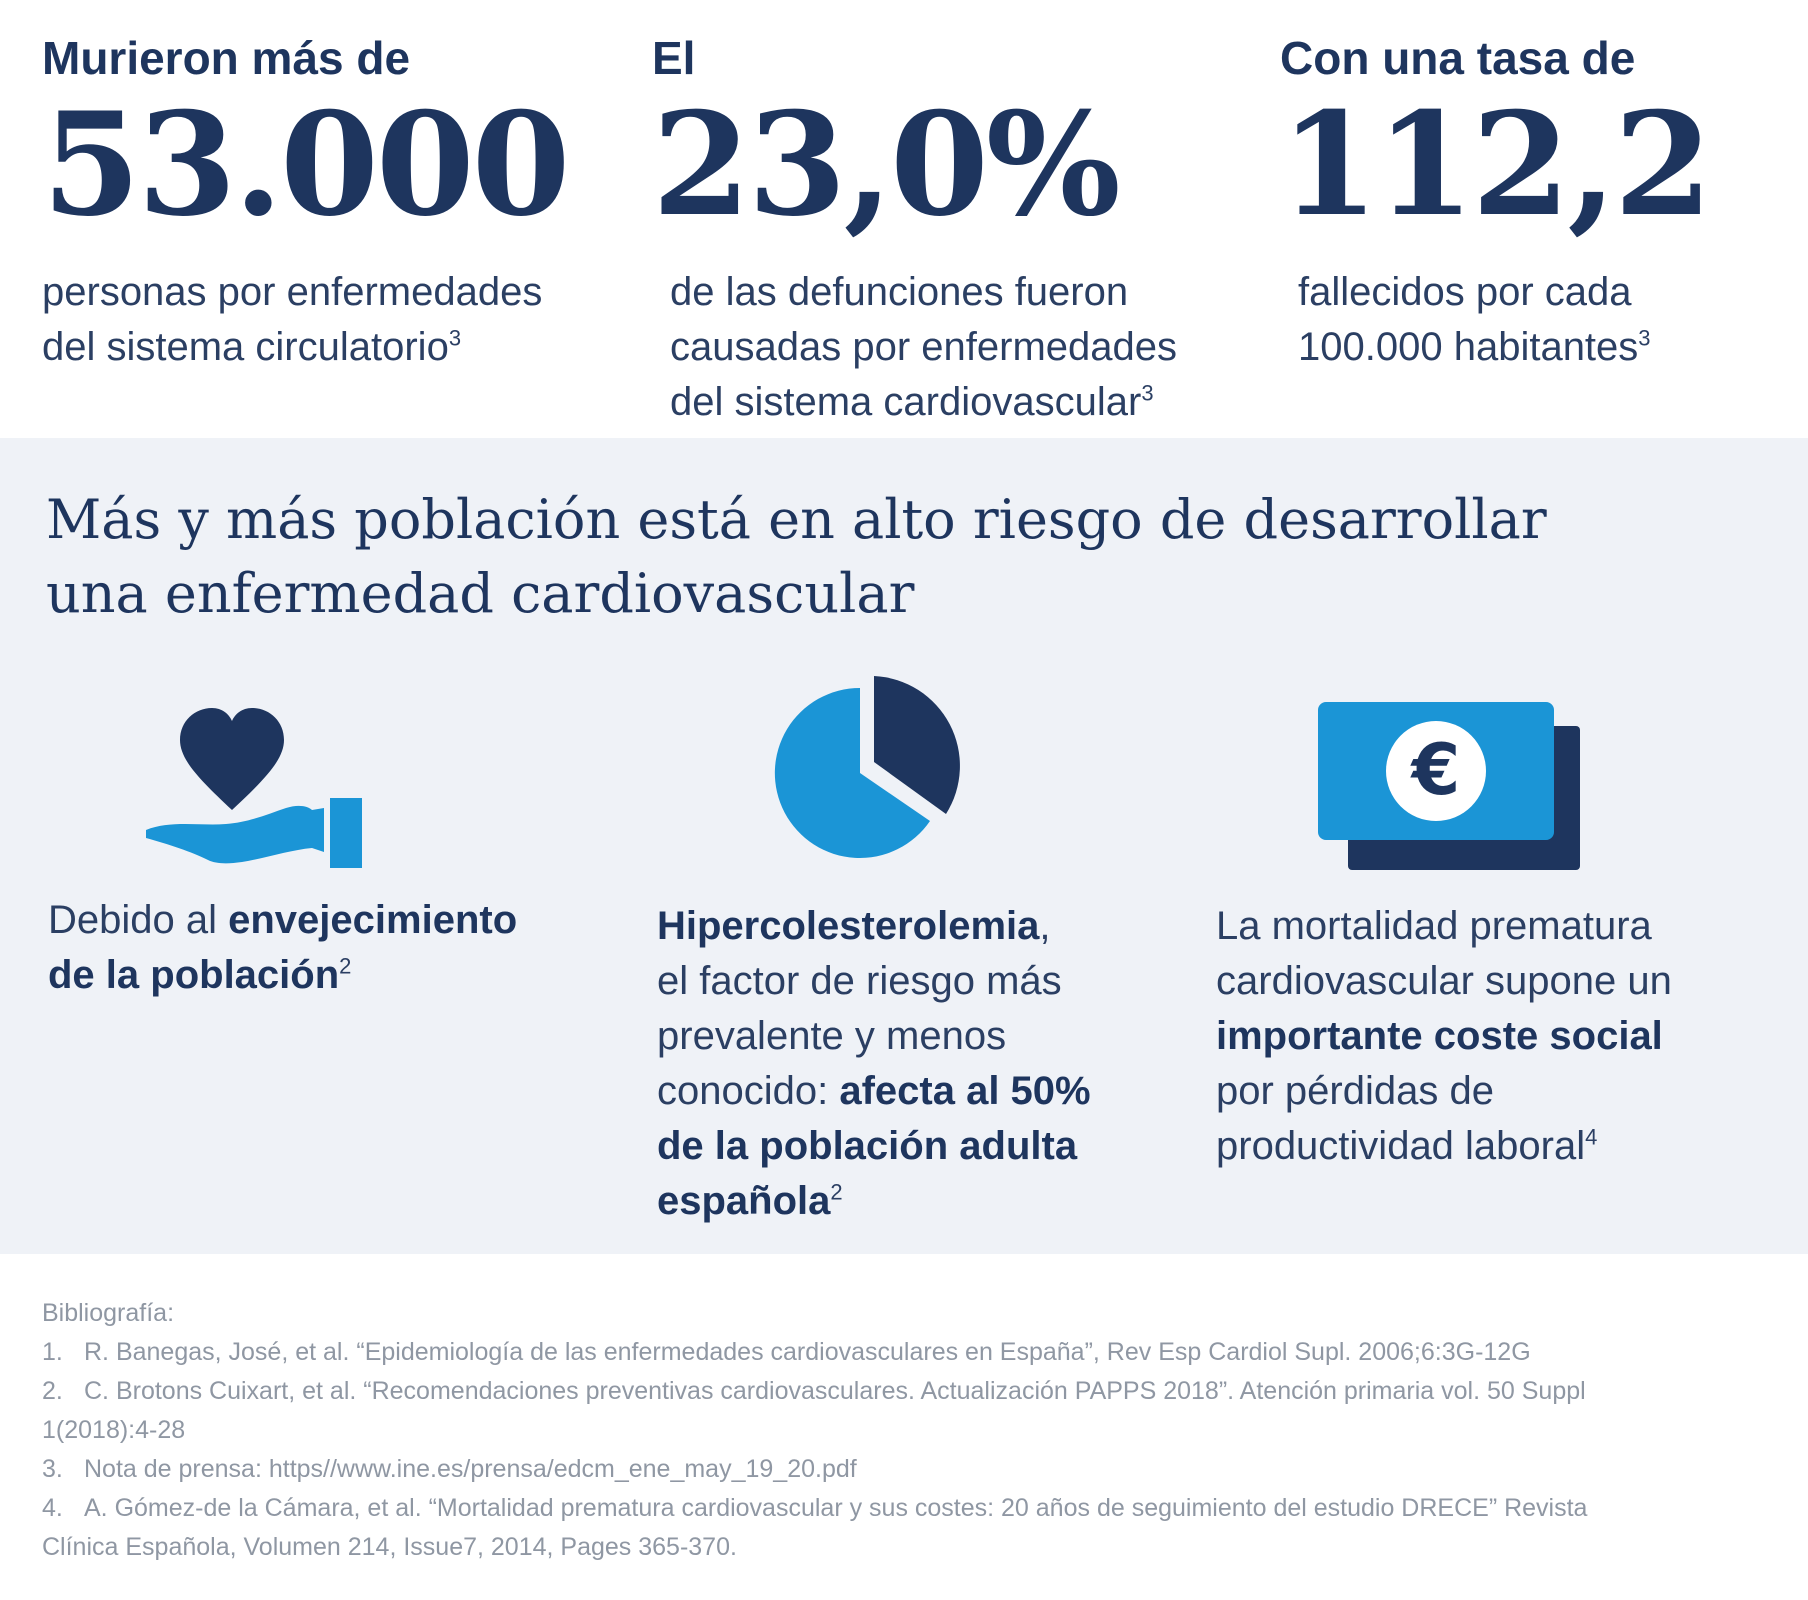 The width and height of the screenshot is (1808, 1600). I want to click on stat-value: 23,0%, so click(886, 165).